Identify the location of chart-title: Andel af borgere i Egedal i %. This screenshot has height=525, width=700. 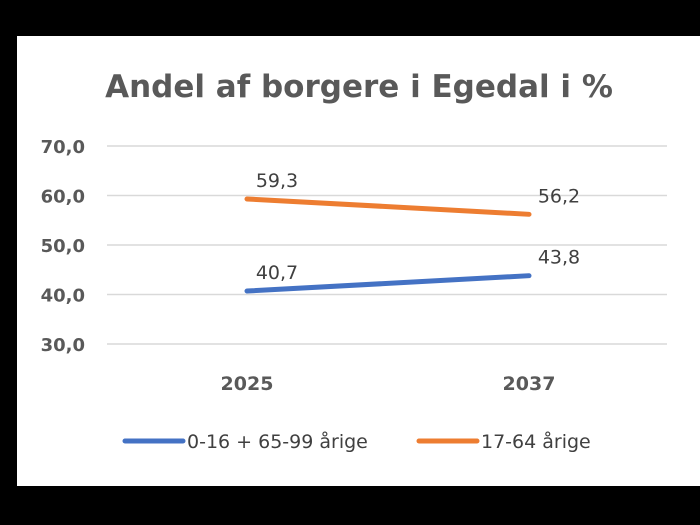
(359, 87).